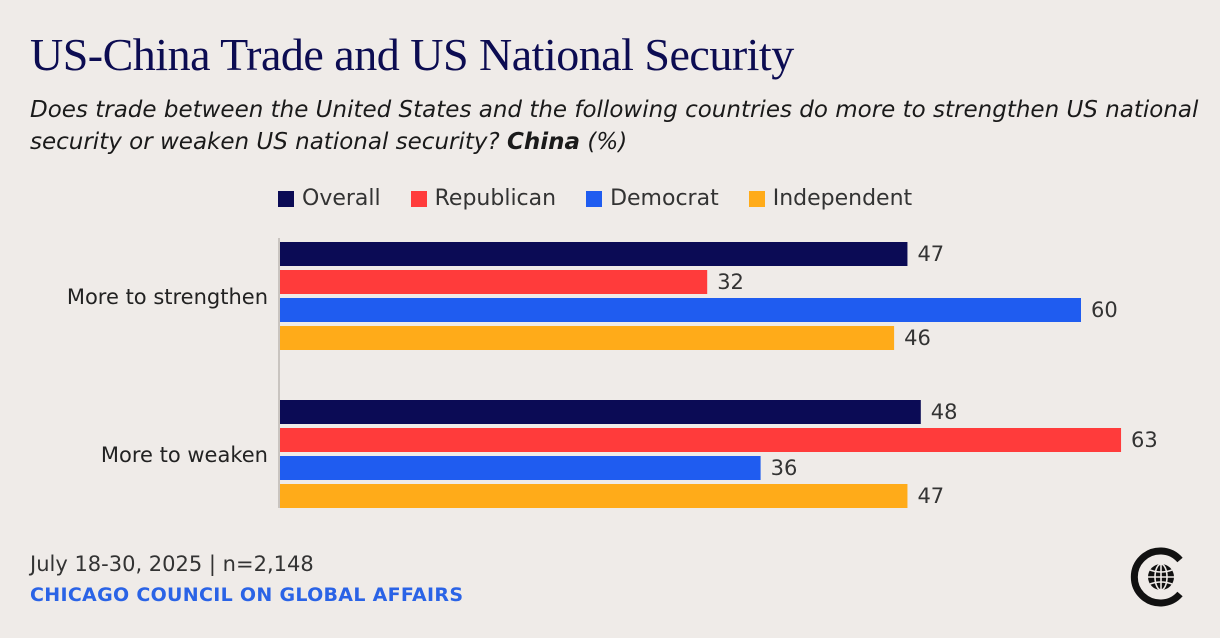 This screenshot has height=638, width=1220. Describe the element at coordinates (544, 142) in the screenshot. I see `subtitle-country: China` at that location.